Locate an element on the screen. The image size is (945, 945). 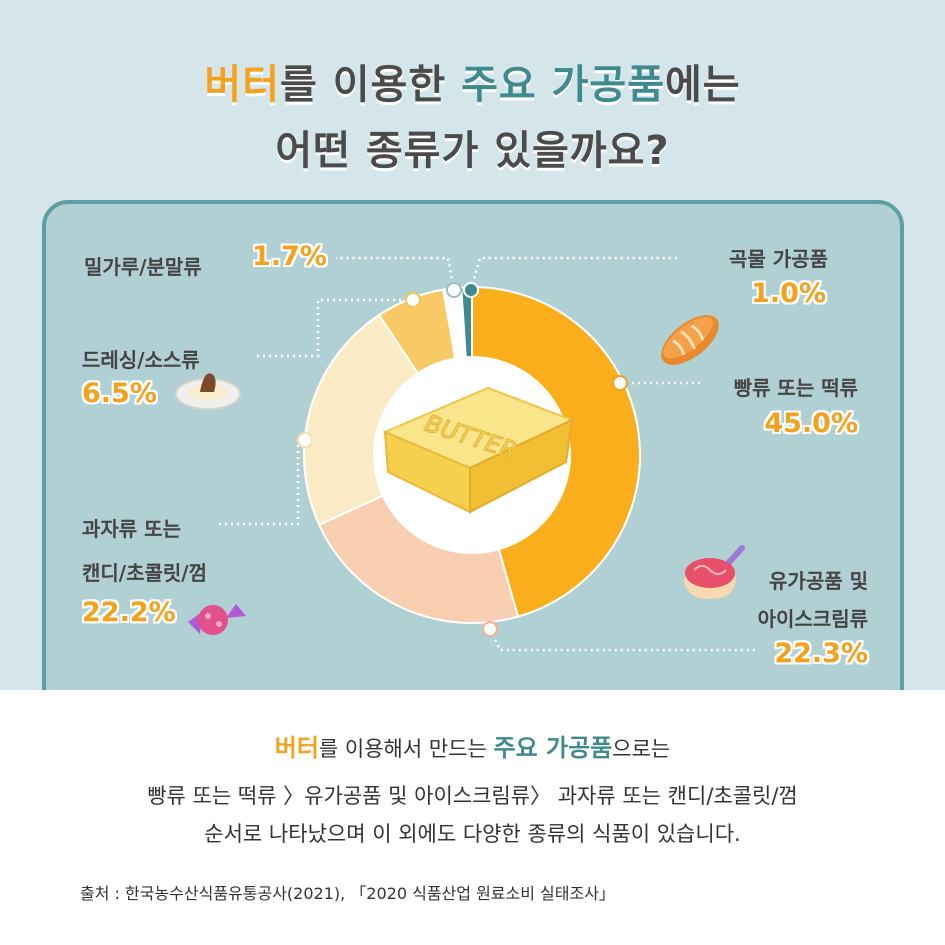
summary-highlight-butter: 버터 is located at coordinates (296, 748).